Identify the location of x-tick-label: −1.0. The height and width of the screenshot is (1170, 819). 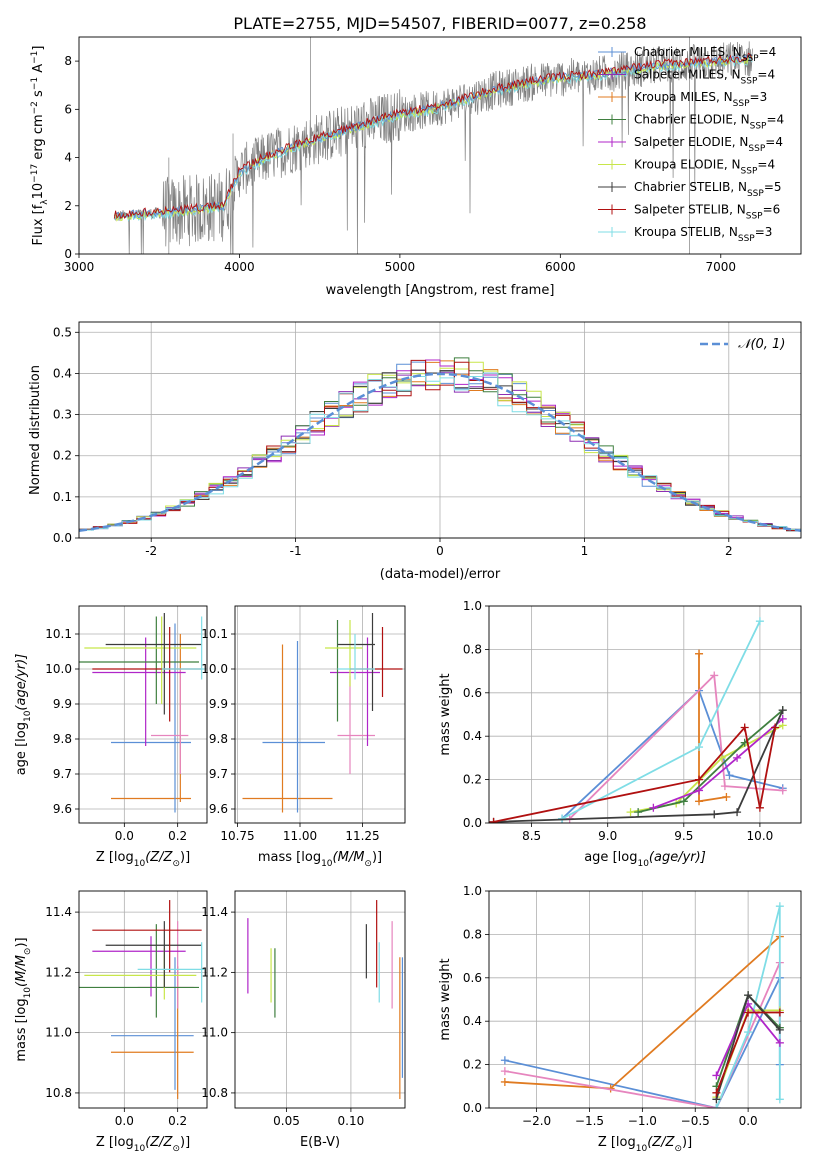
(642, 1121).